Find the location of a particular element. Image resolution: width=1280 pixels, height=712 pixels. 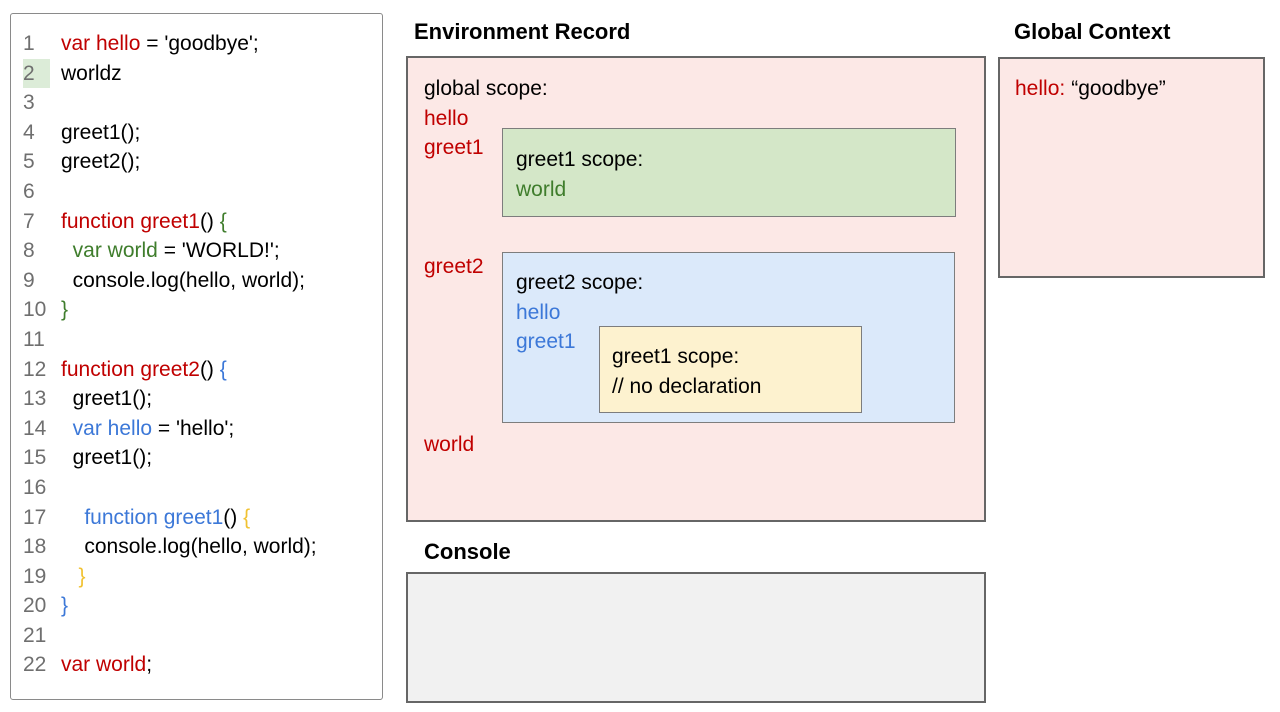

inner-greet1-scope-comment: // no declaration is located at coordinates (687, 386).